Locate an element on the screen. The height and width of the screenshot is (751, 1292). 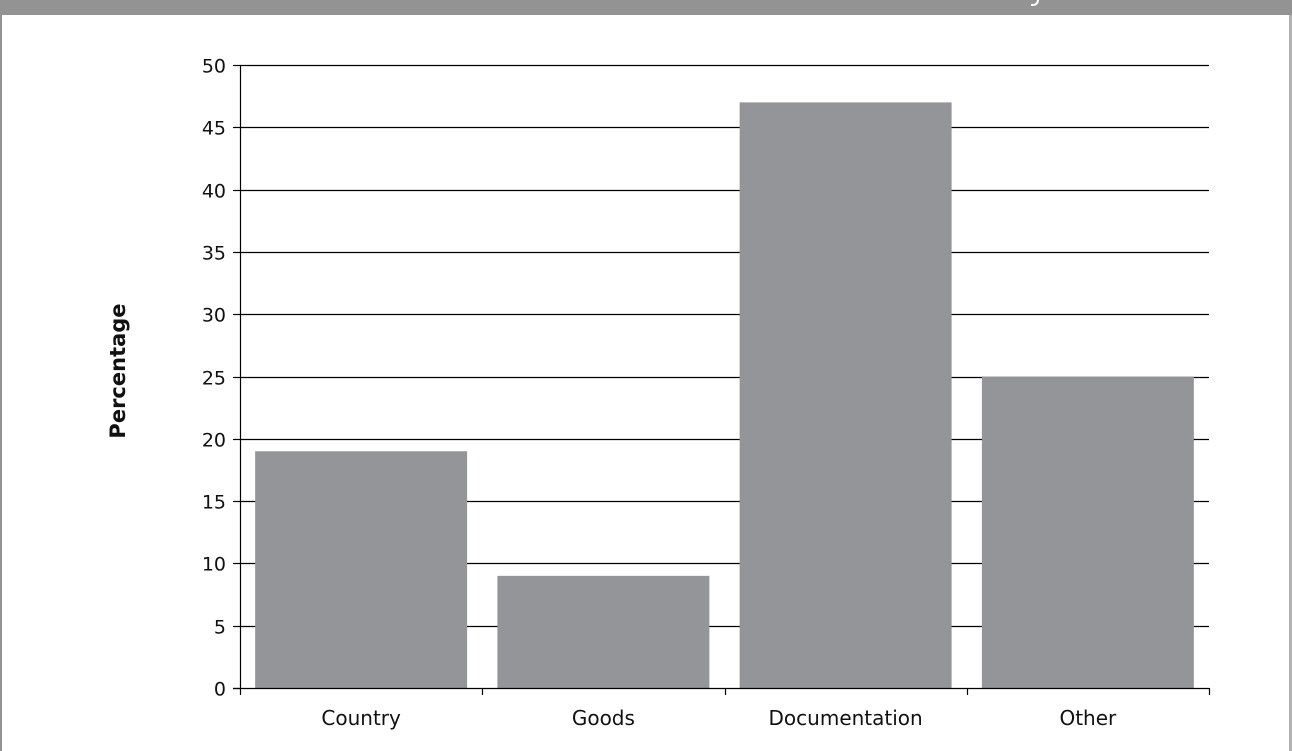
x-category-label: Other is located at coordinates (1088, 718).